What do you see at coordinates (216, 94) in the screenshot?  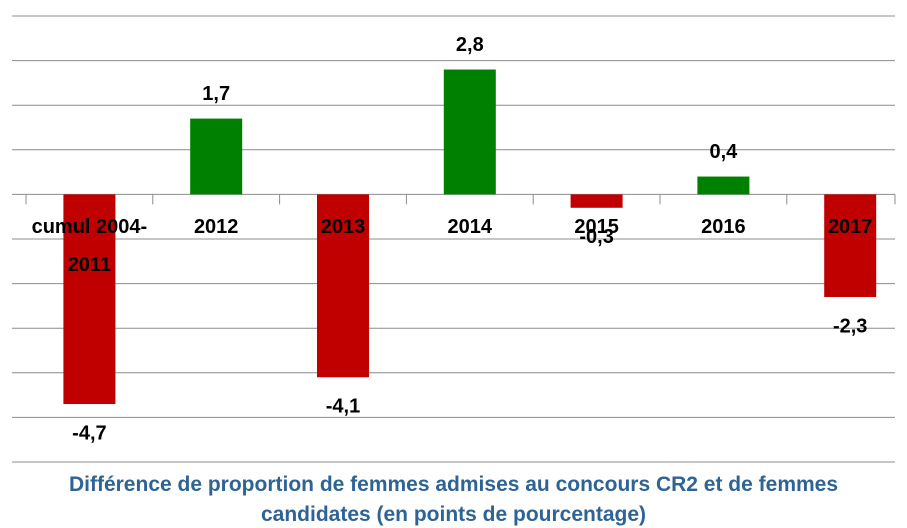 I see `data-label: 1,7` at bounding box center [216, 94].